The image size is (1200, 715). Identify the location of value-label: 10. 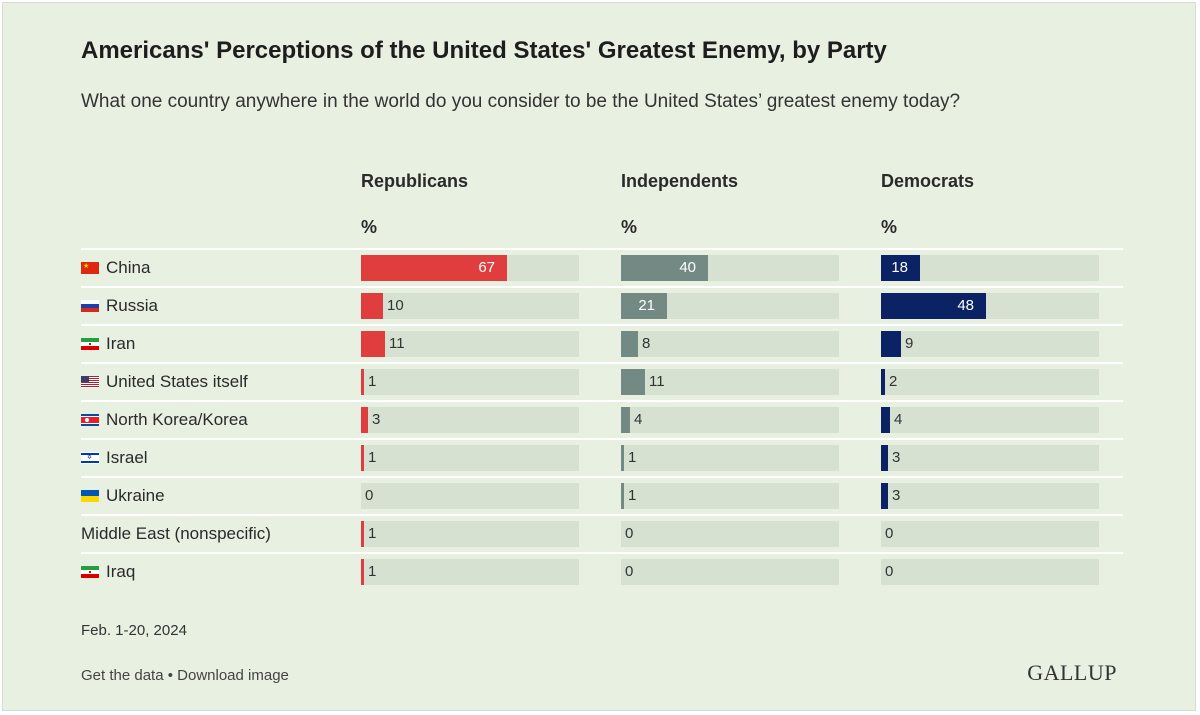
(395, 305).